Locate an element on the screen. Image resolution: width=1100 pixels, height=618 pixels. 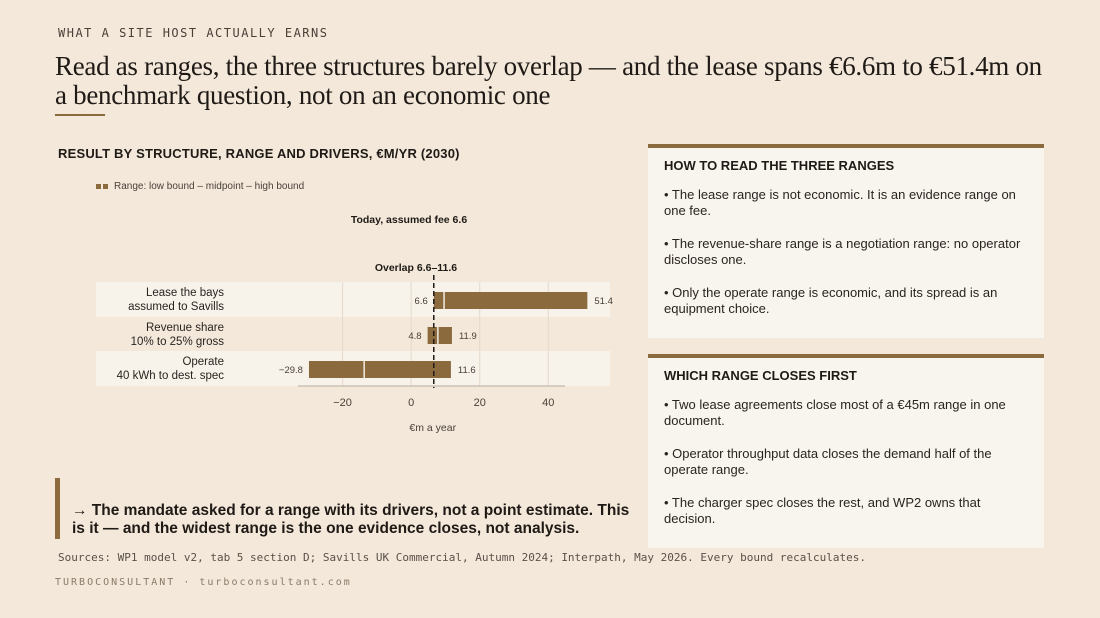
category-sublabel: assumed to Savills is located at coordinates (176, 307).